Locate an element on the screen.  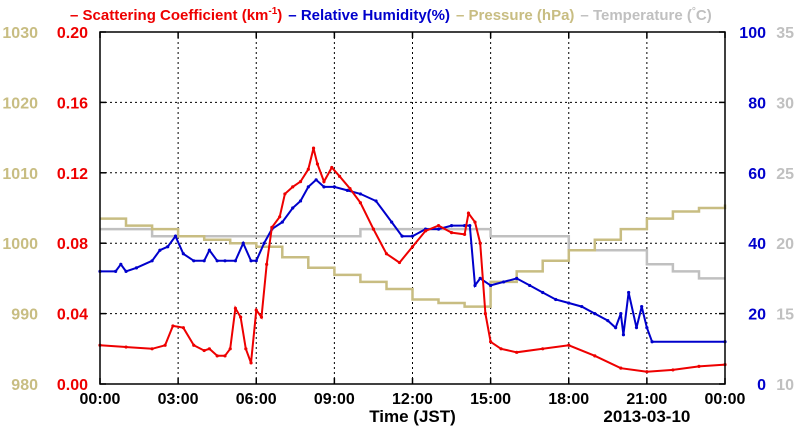
y-tick-label-humidity: 80 is located at coordinates (757, 103).